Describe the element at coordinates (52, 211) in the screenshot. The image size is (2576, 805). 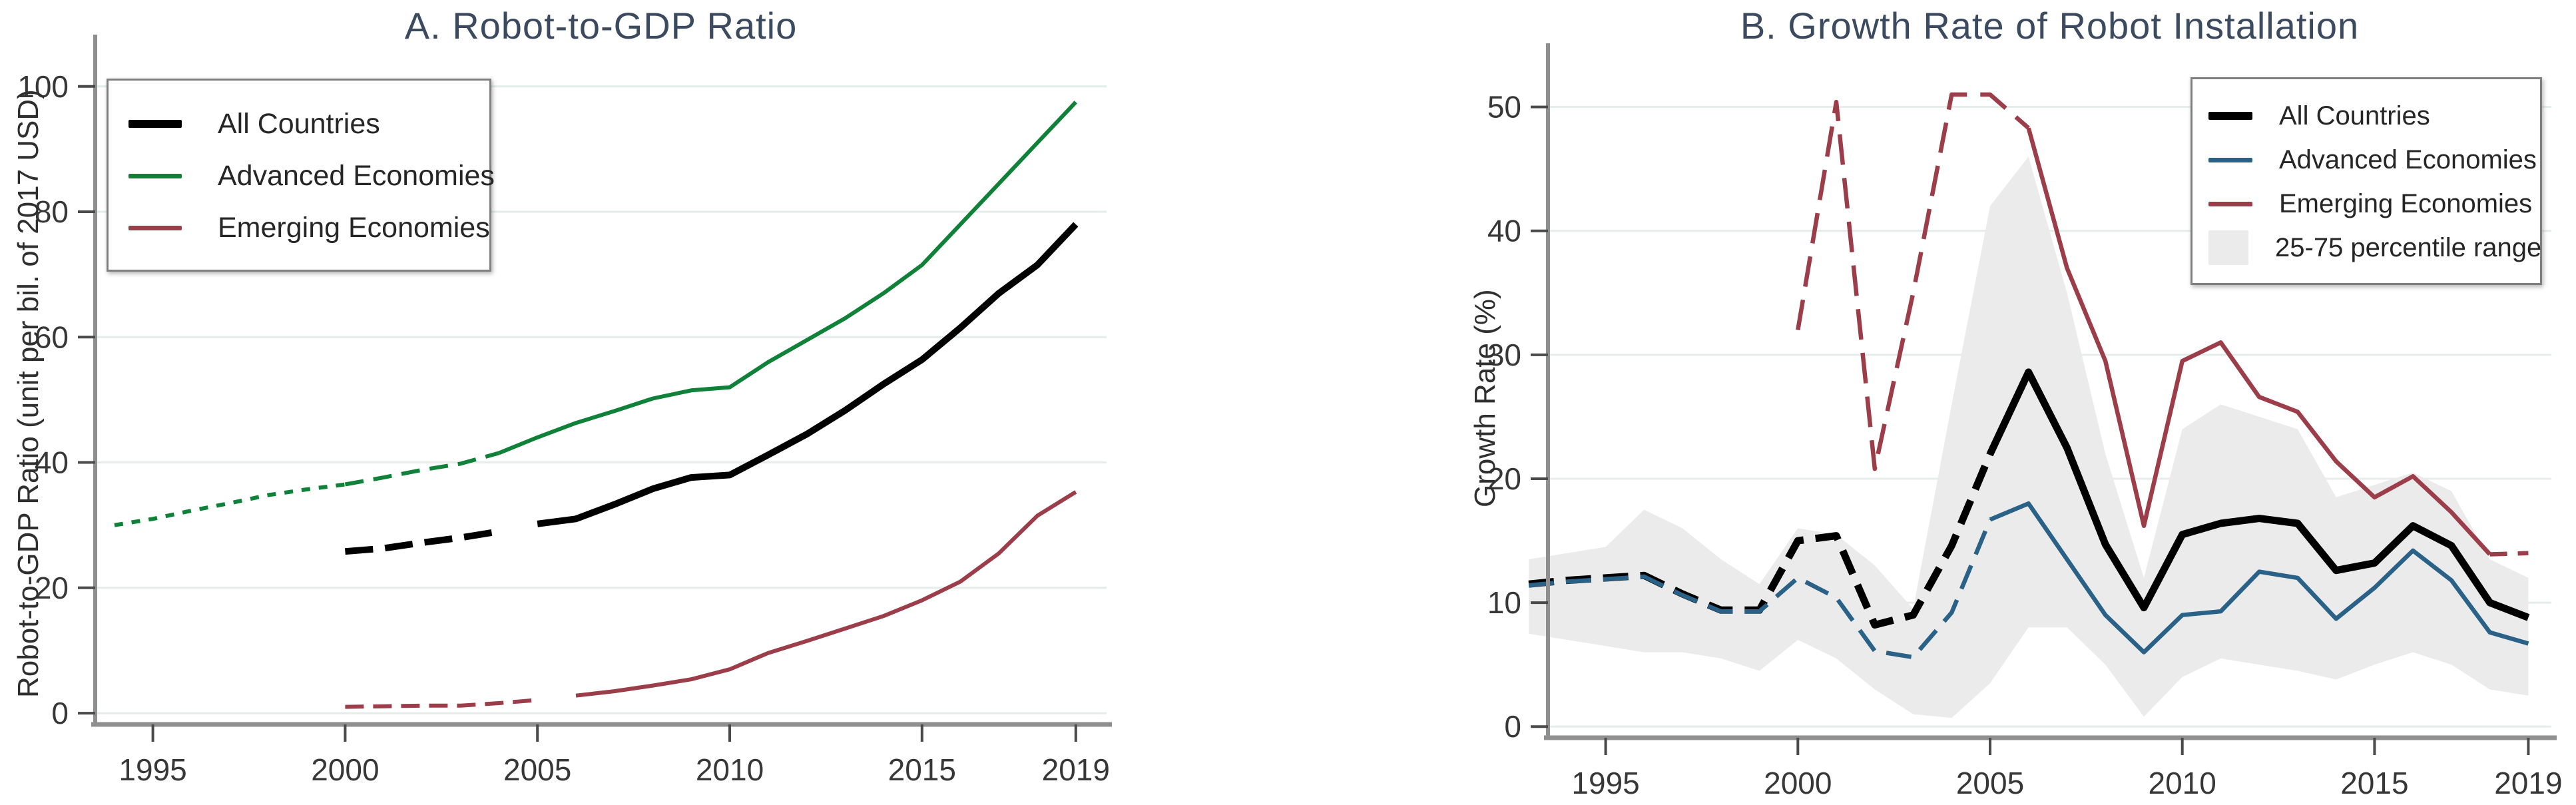
I see `y-tick-label: 80` at that location.